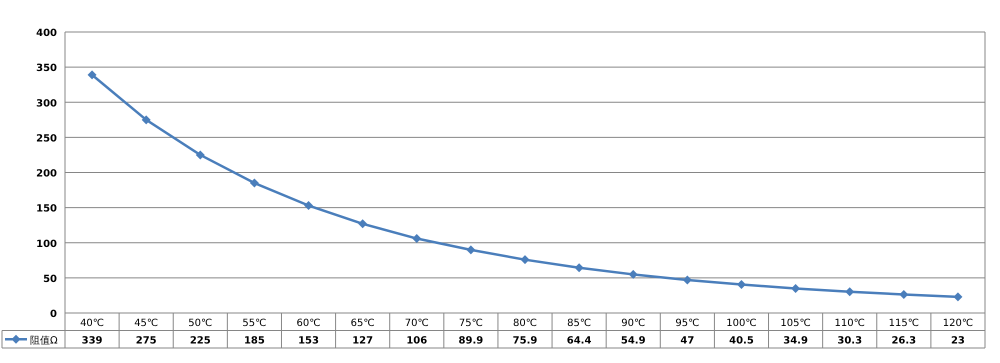 This screenshot has width=1000, height=363. I want to click on x-tick-label: 65℃, so click(362, 323).